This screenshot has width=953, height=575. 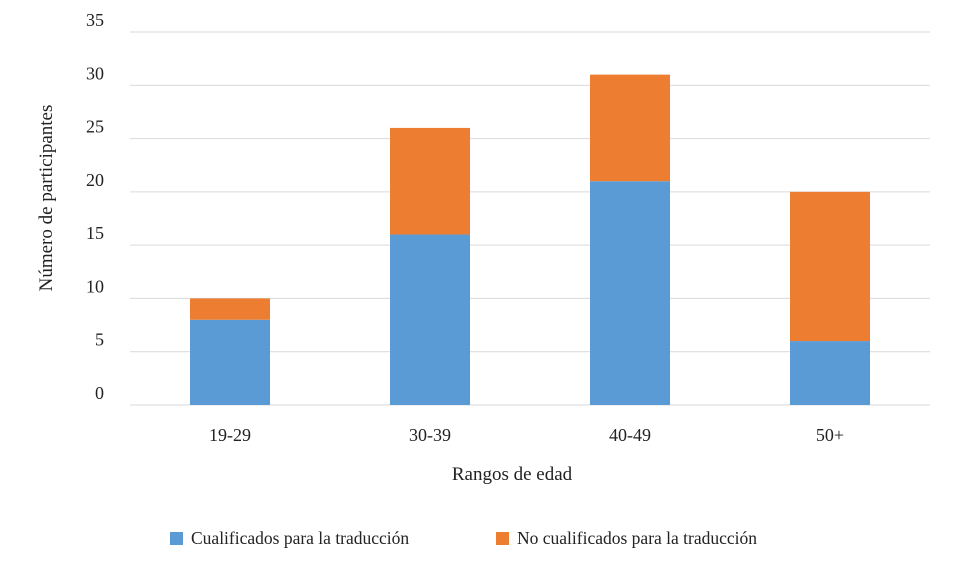 I want to click on x-tick-label: 30-39, so click(x=430, y=435).